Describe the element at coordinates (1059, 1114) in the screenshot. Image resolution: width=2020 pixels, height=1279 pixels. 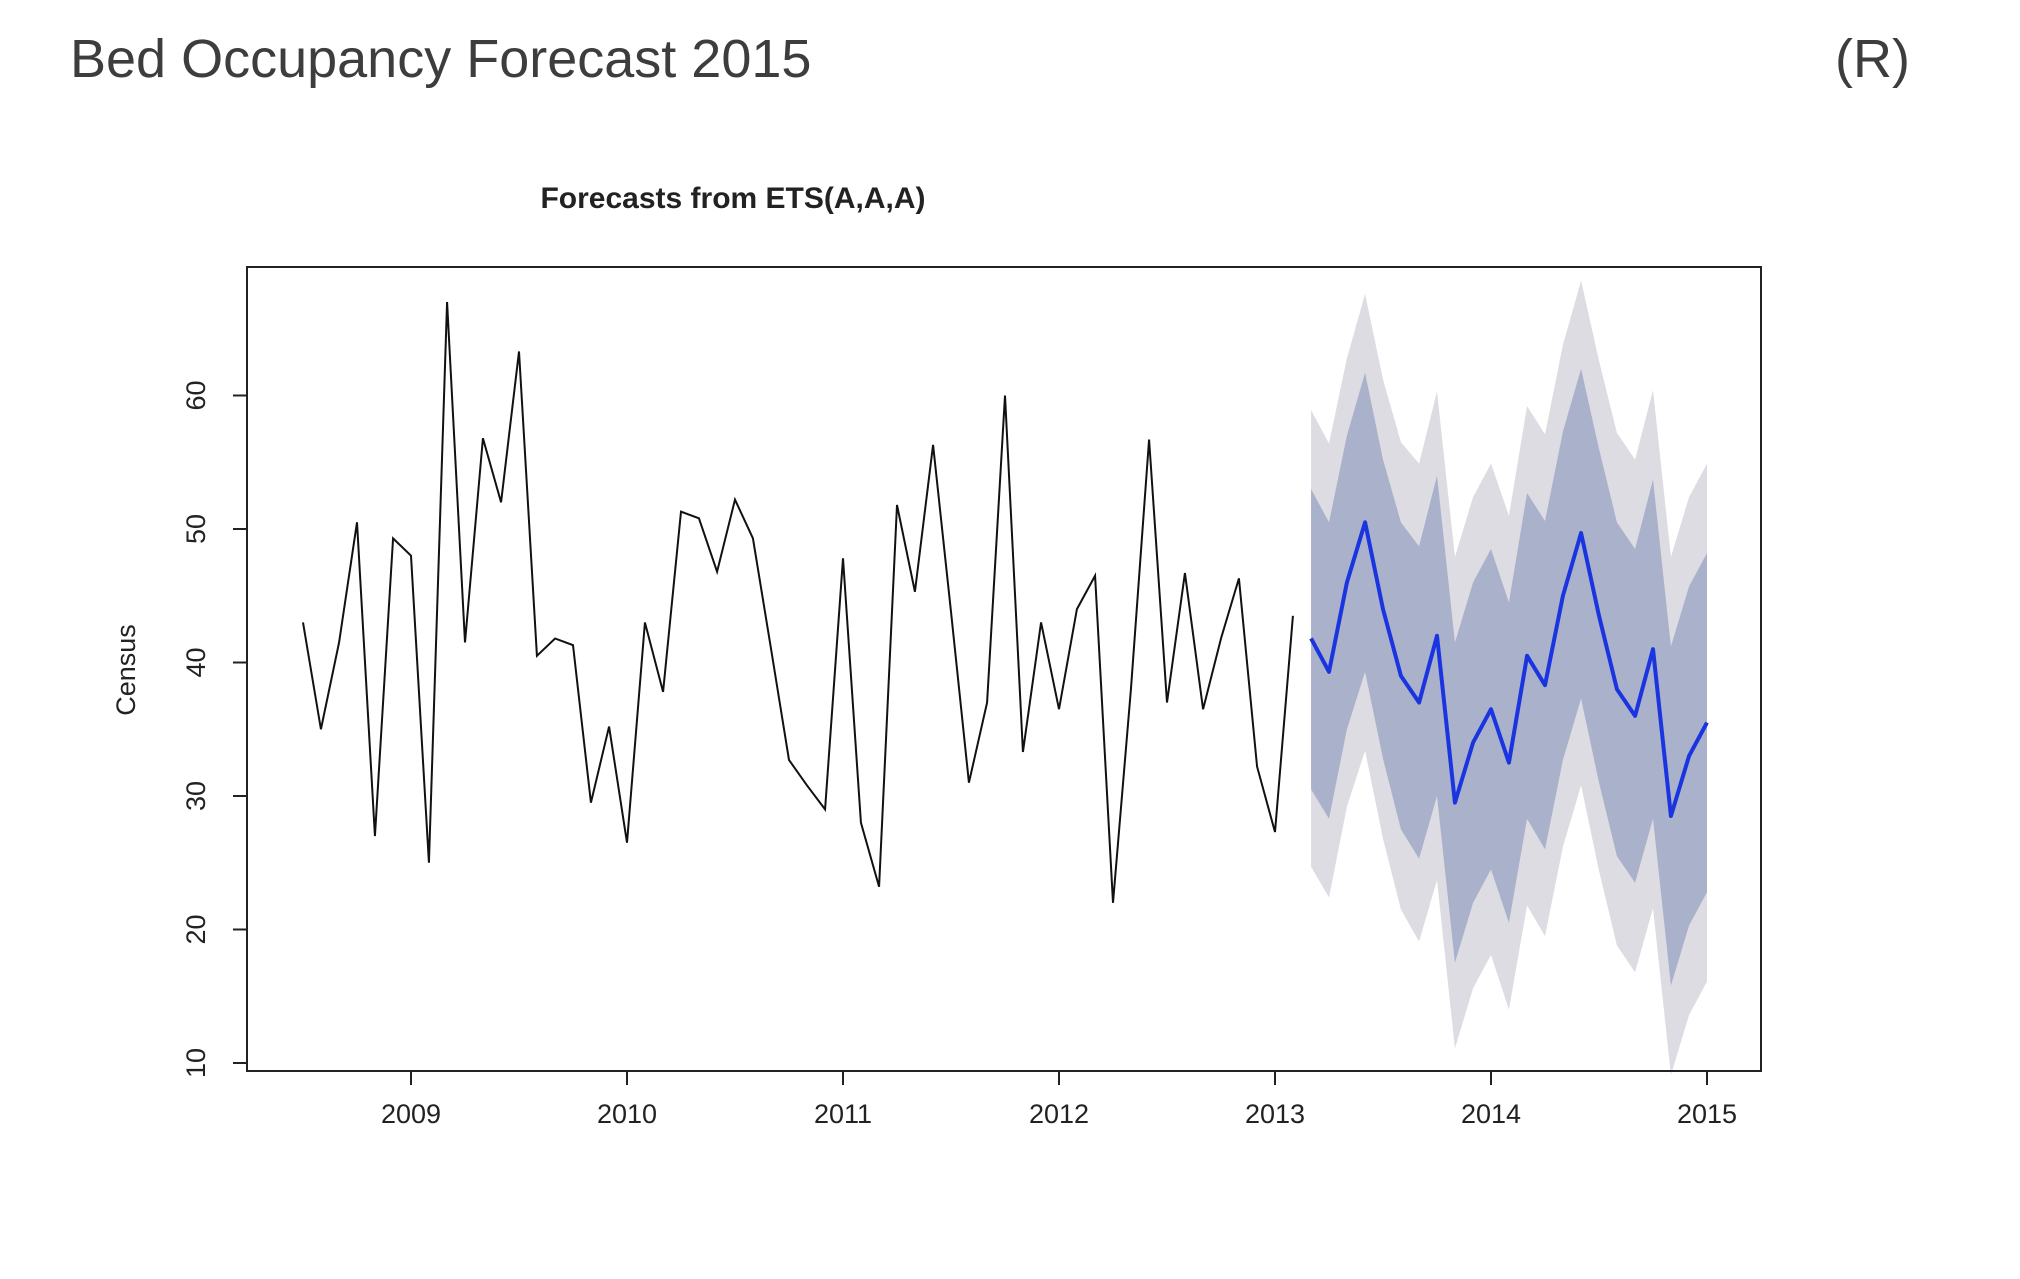
I see `x-tick-label: 2012` at that location.